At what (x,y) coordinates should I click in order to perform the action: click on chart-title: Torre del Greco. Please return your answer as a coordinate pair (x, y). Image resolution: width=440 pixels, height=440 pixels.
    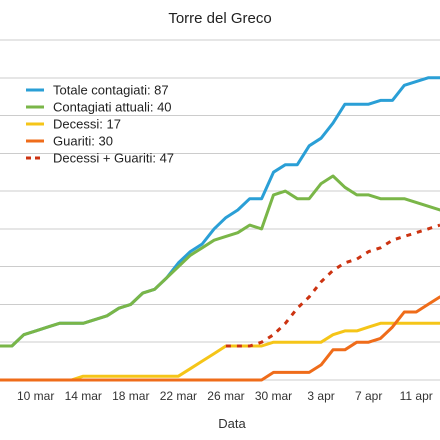
    Looking at the image, I should click on (219, 18).